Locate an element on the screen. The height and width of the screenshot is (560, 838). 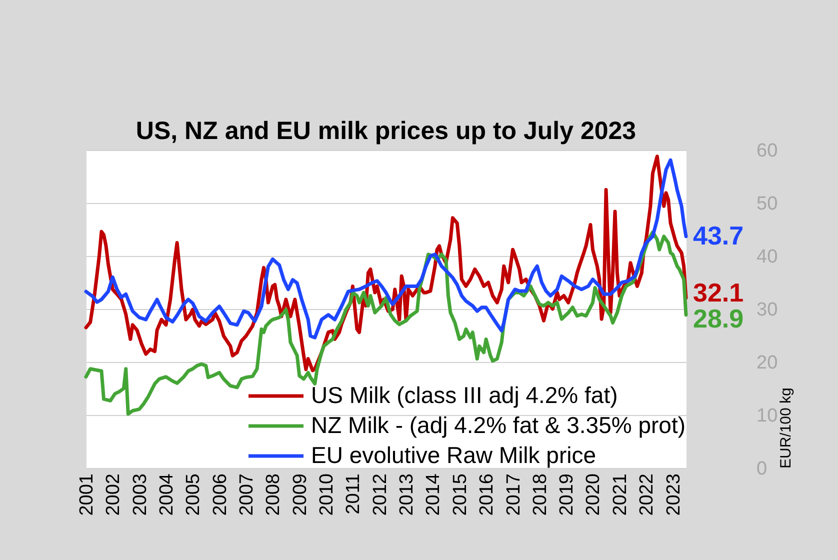
x-tick-label: 2011 is located at coordinates (353, 494).